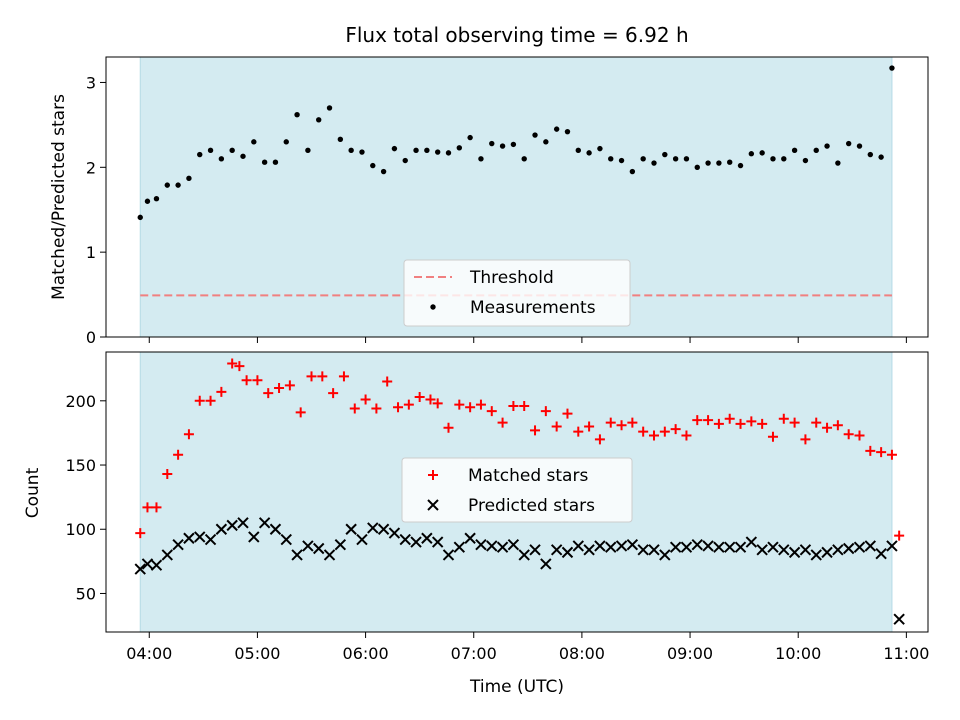 The width and height of the screenshot is (960, 720). Describe the element at coordinates (91, 337) in the screenshot. I see `y-tick-label: 0` at that location.